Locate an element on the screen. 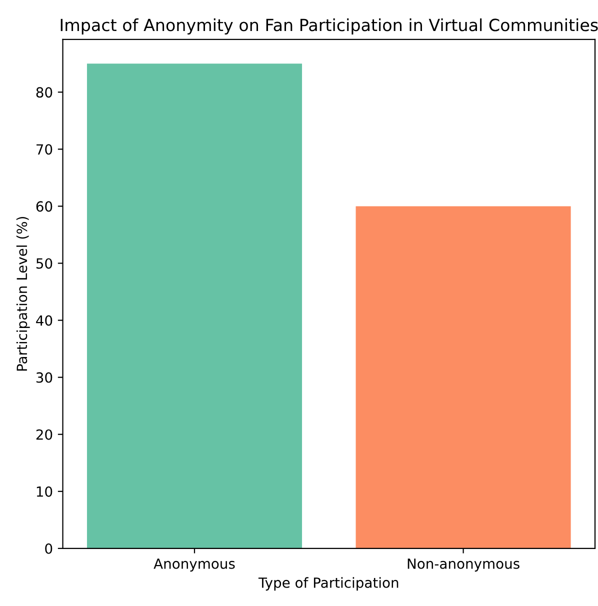 The image size is (598, 606). y-tick-label: 10 is located at coordinates (44, 491).